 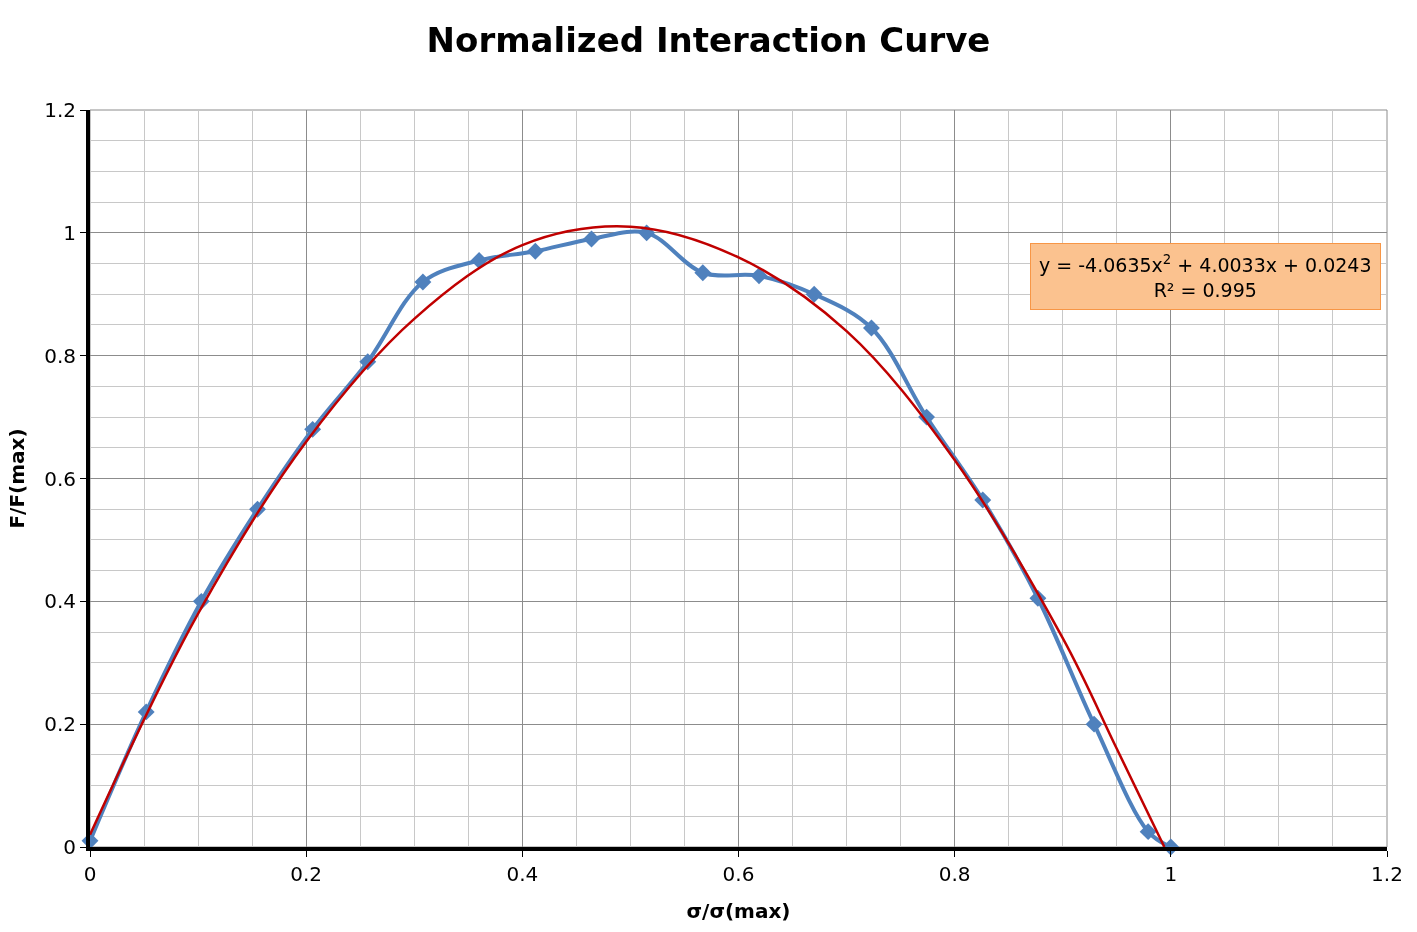 What do you see at coordinates (17, 478) in the screenshot?
I see `y-axis-title: F/F(max)` at bounding box center [17, 478].